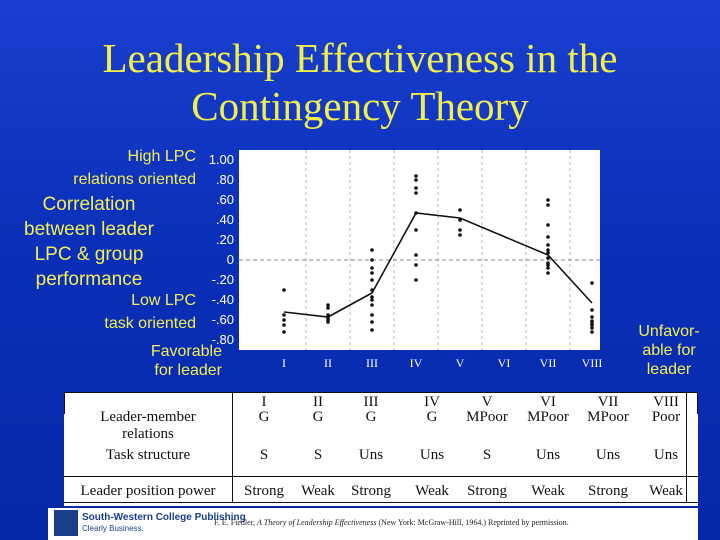 Image resolution: width=720 pixels, height=540 pixels. What do you see at coordinates (161, 156) in the screenshot?
I see `high-lpc-label: High LPC` at bounding box center [161, 156].